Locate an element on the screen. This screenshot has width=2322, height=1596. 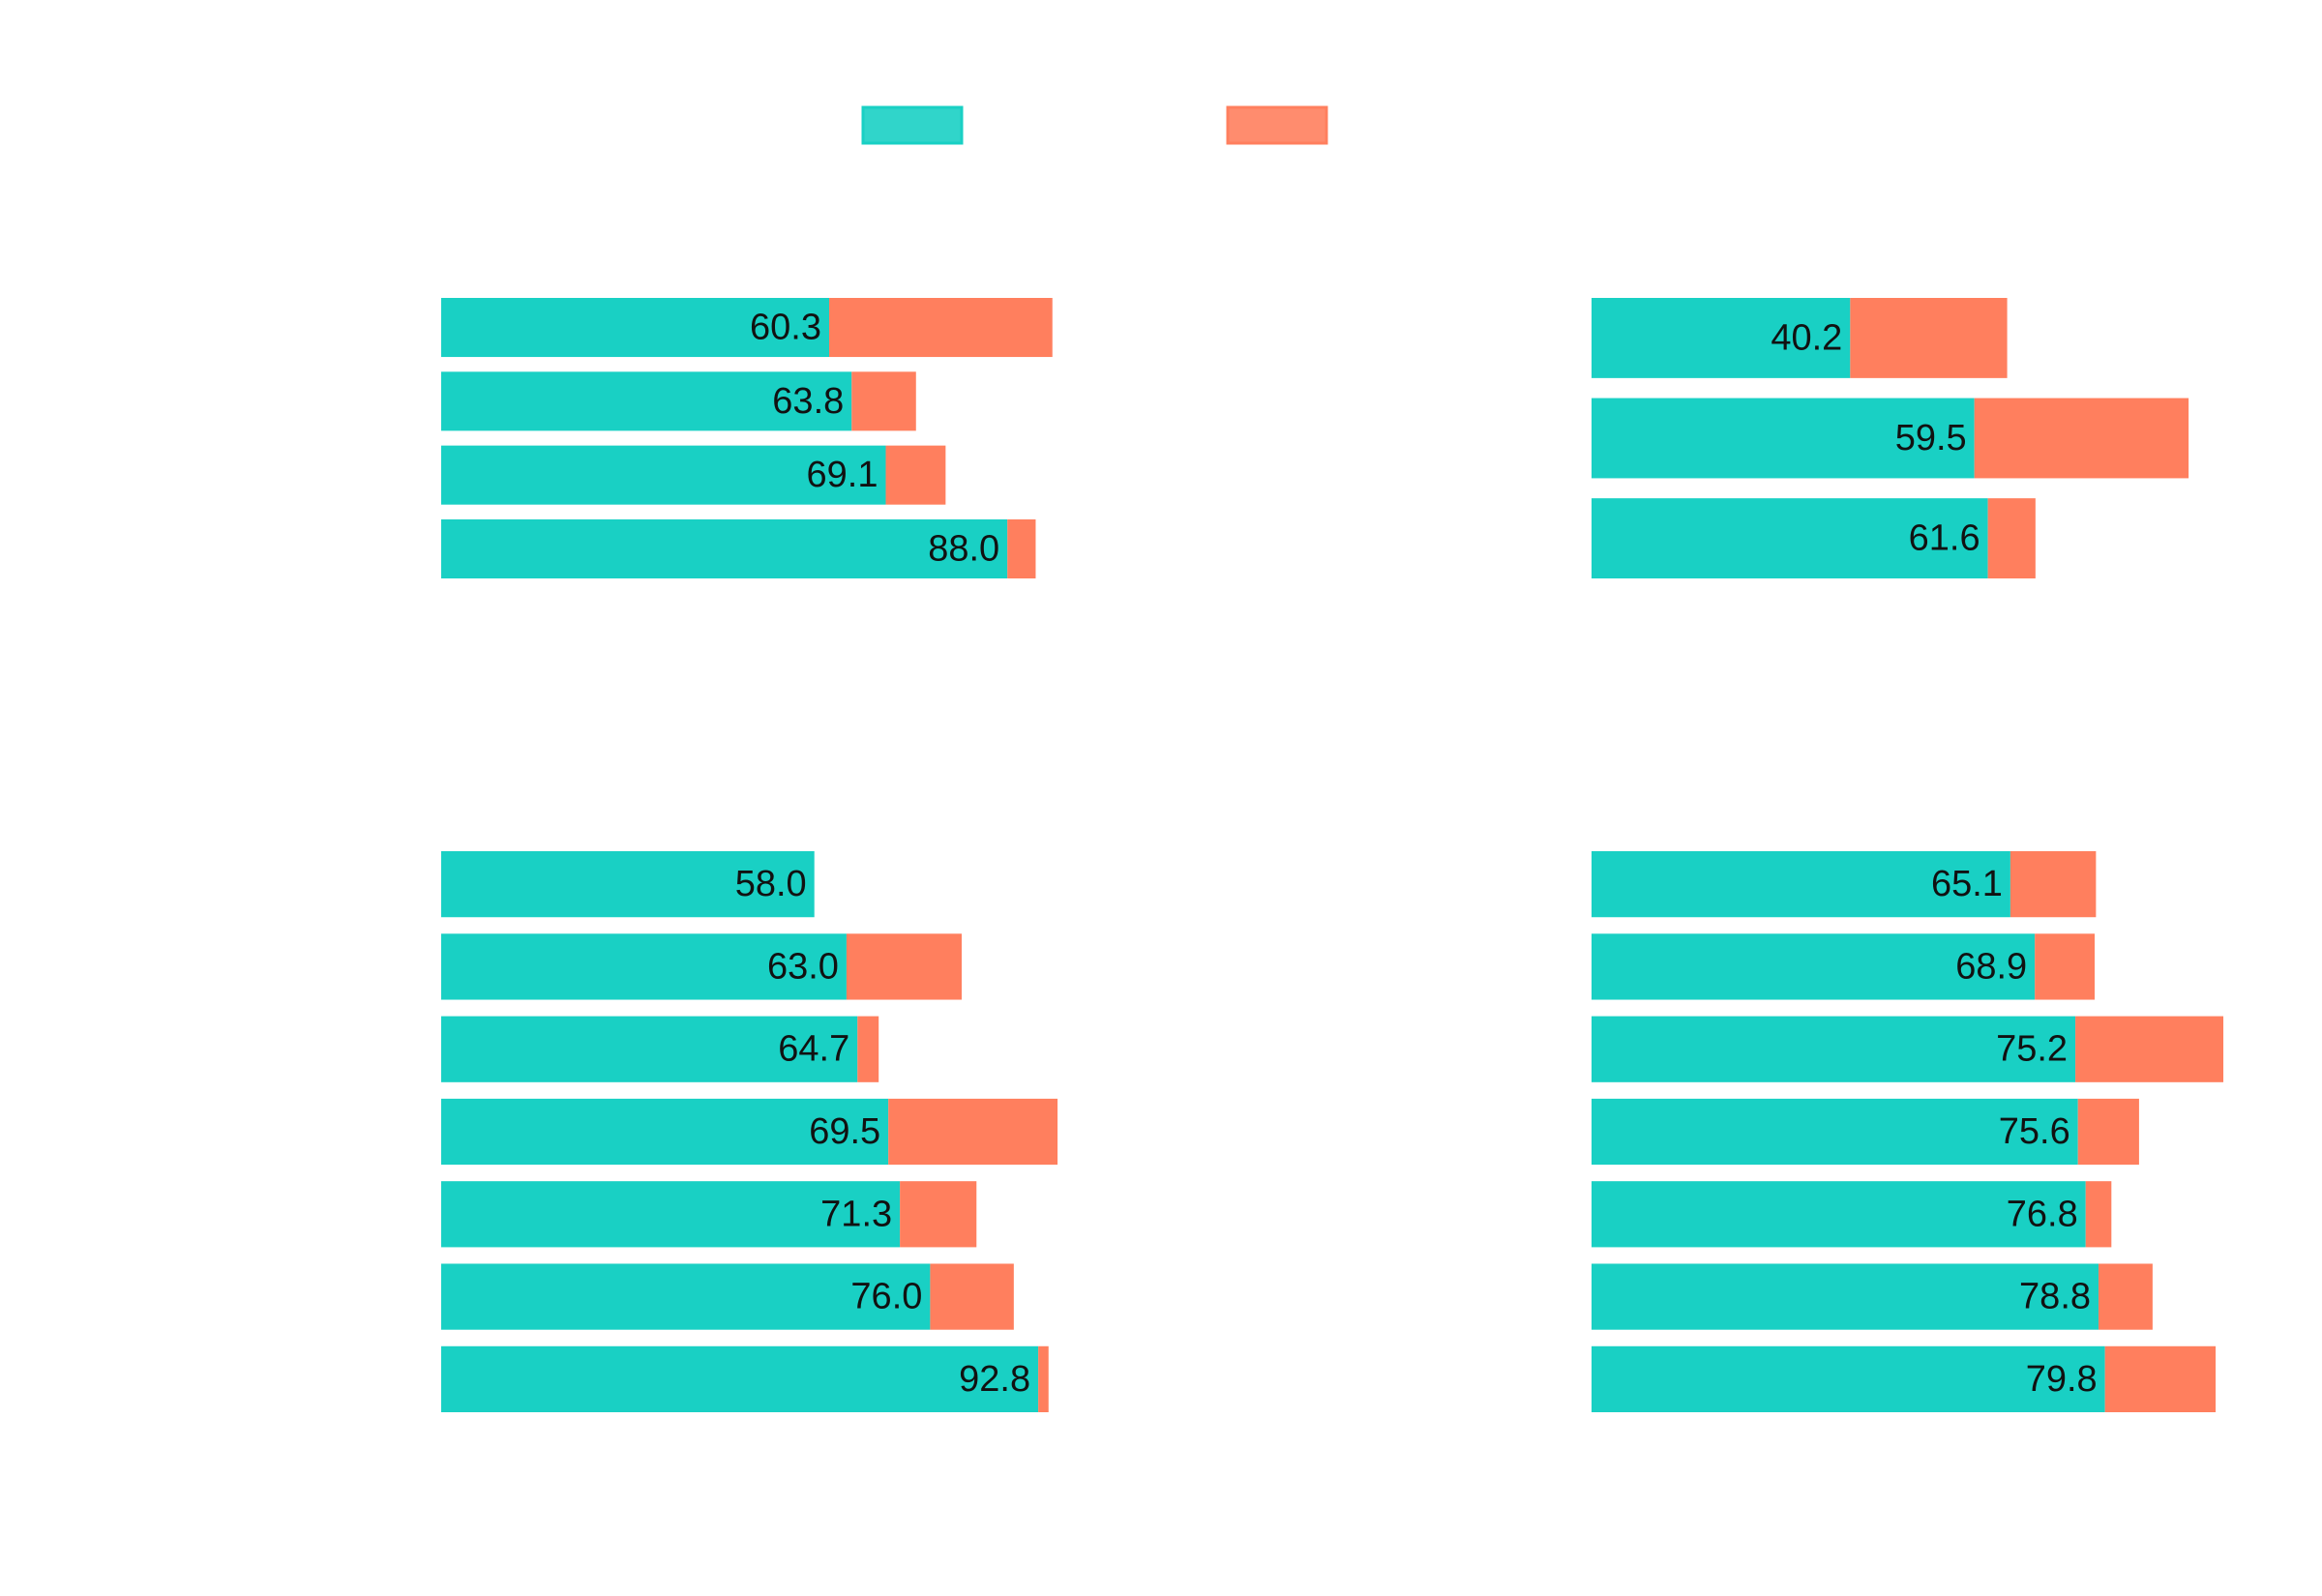
data-label: 59.5 is located at coordinates (1931, 438).